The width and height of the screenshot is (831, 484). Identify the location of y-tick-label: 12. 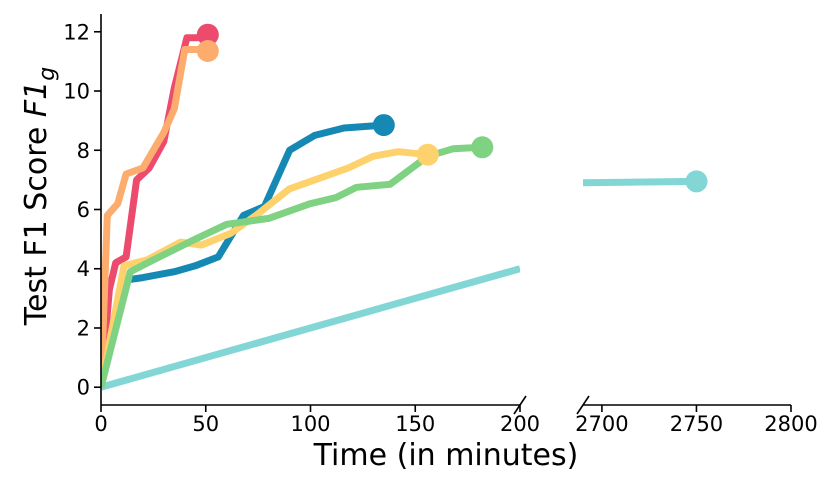
(76, 32).